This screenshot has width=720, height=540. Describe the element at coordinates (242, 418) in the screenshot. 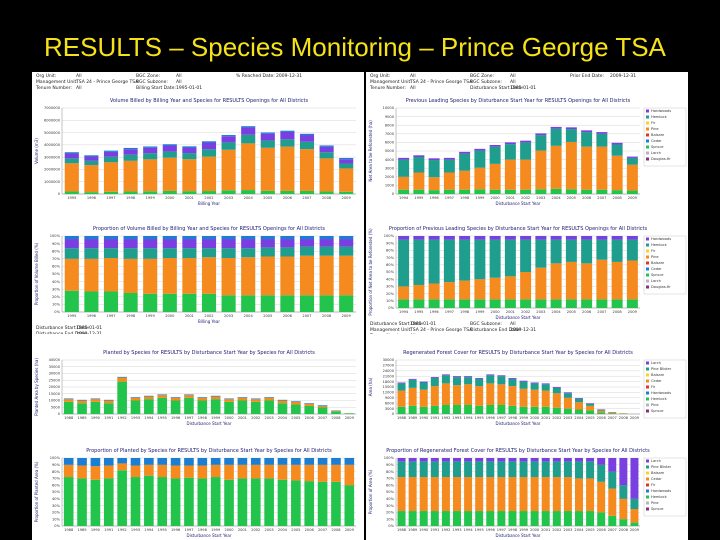

I see `x-tick-label: 2001` at that location.